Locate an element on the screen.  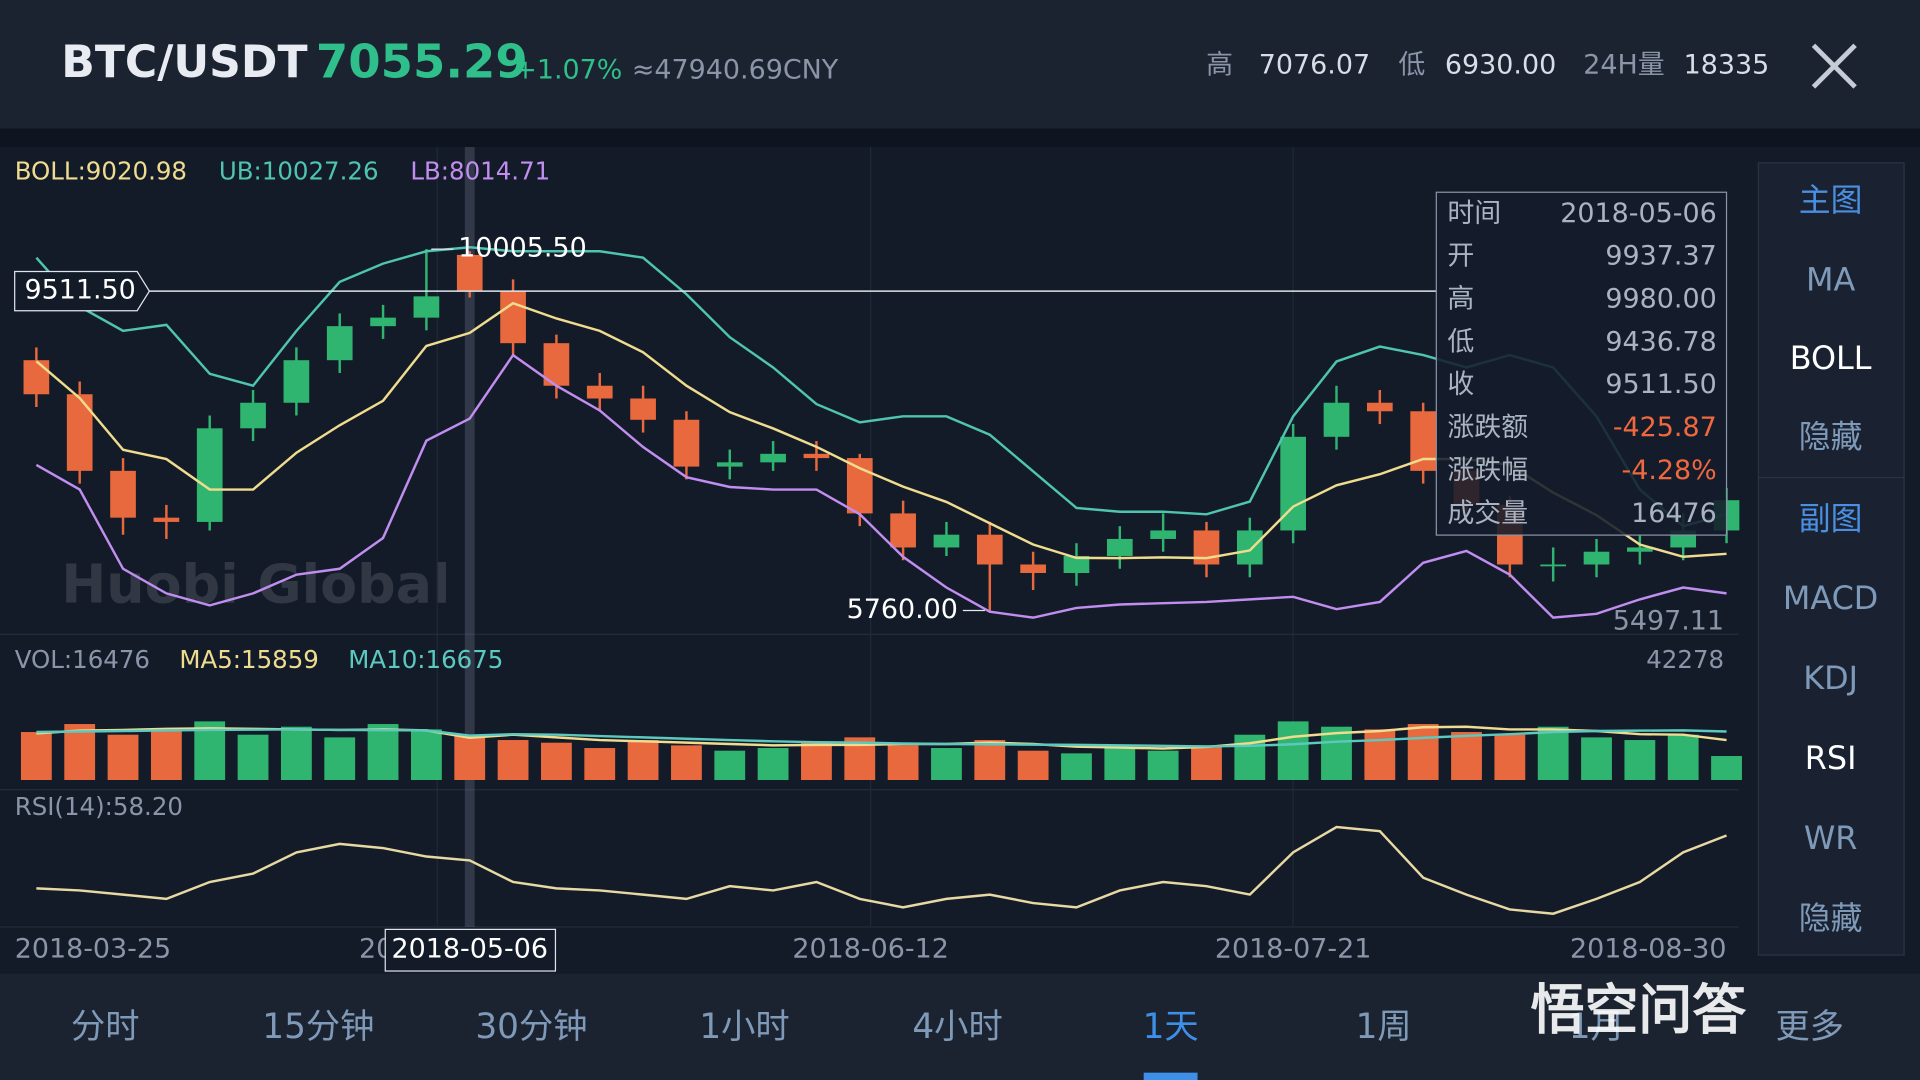
panel-title: VOL:16476 is located at coordinates (82, 659).